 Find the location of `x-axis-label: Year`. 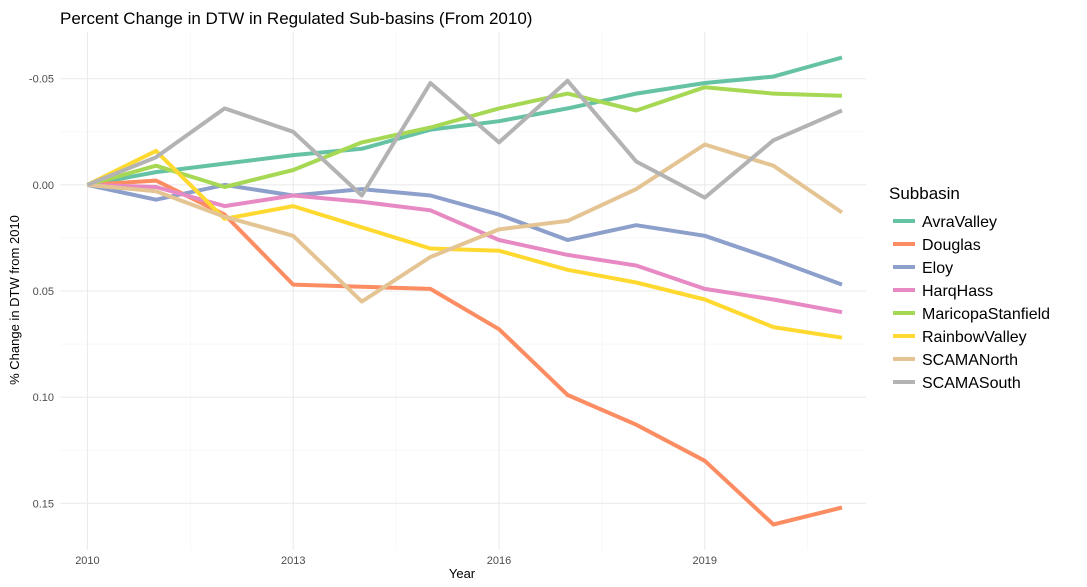

x-axis-label: Year is located at coordinates (462, 573).